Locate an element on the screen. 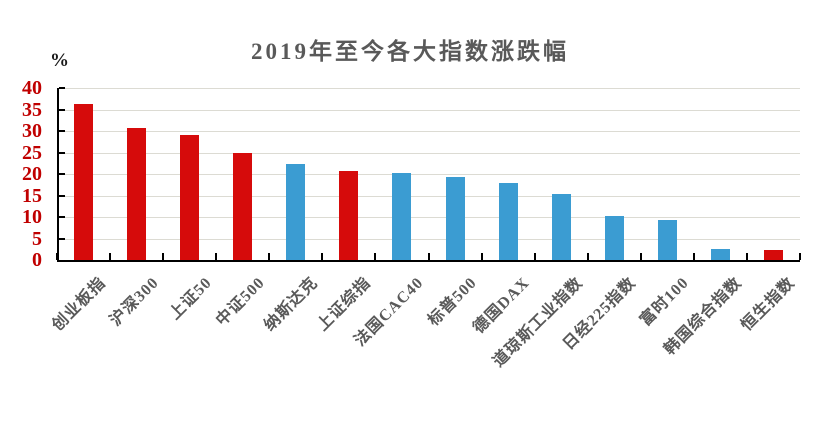  y-tick-label: 20 is located at coordinates (32, 174).